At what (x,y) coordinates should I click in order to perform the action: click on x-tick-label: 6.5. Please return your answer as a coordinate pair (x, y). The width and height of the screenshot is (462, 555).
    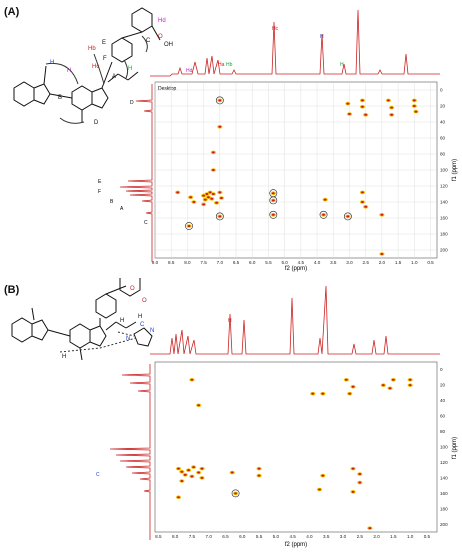
    Looking at the image, I should click on (236, 262).